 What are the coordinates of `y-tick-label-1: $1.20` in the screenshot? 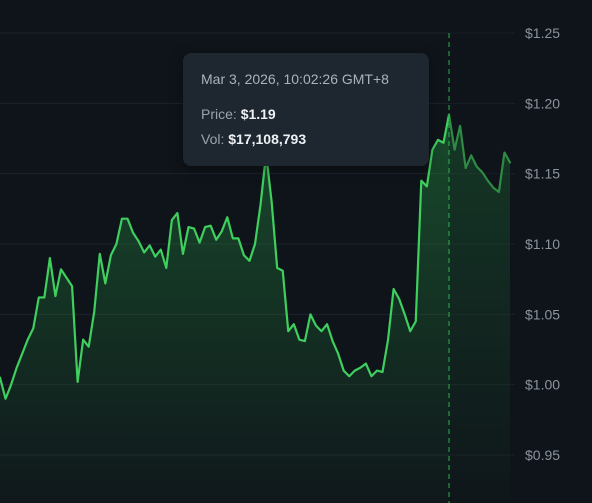 It's located at (542, 103).